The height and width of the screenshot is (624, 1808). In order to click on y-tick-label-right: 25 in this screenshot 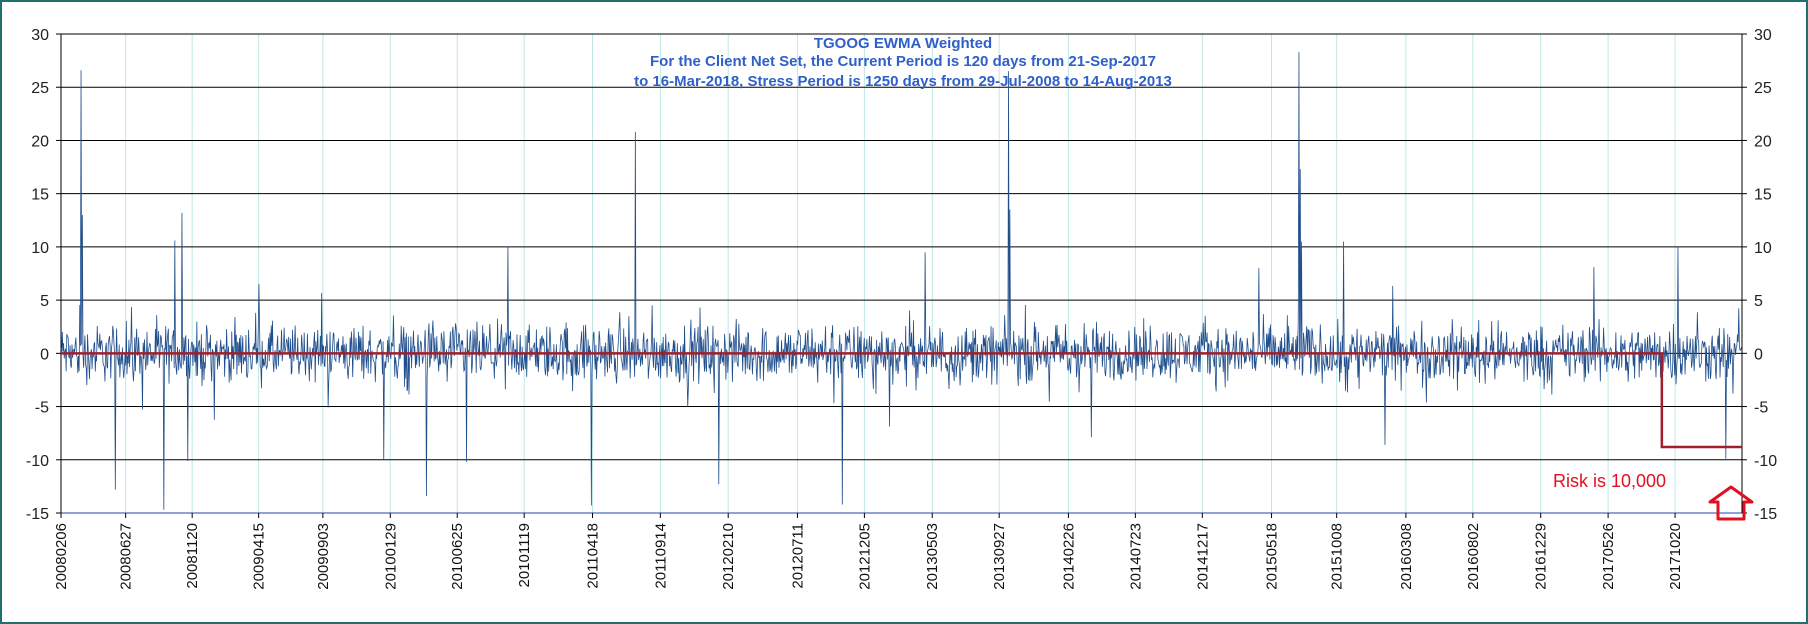, I will do `click(1763, 88)`.